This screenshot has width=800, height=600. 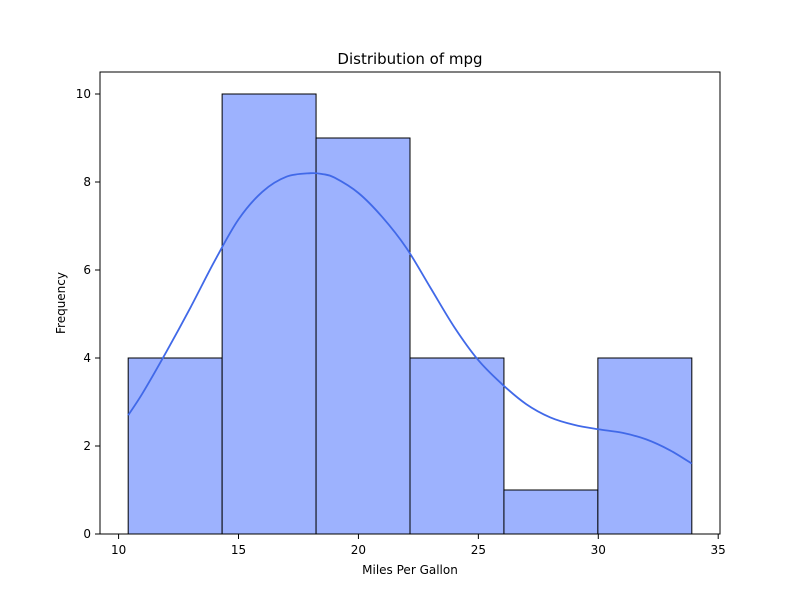 What do you see at coordinates (478, 550) in the screenshot?
I see `x-tick-label-25: 25` at bounding box center [478, 550].